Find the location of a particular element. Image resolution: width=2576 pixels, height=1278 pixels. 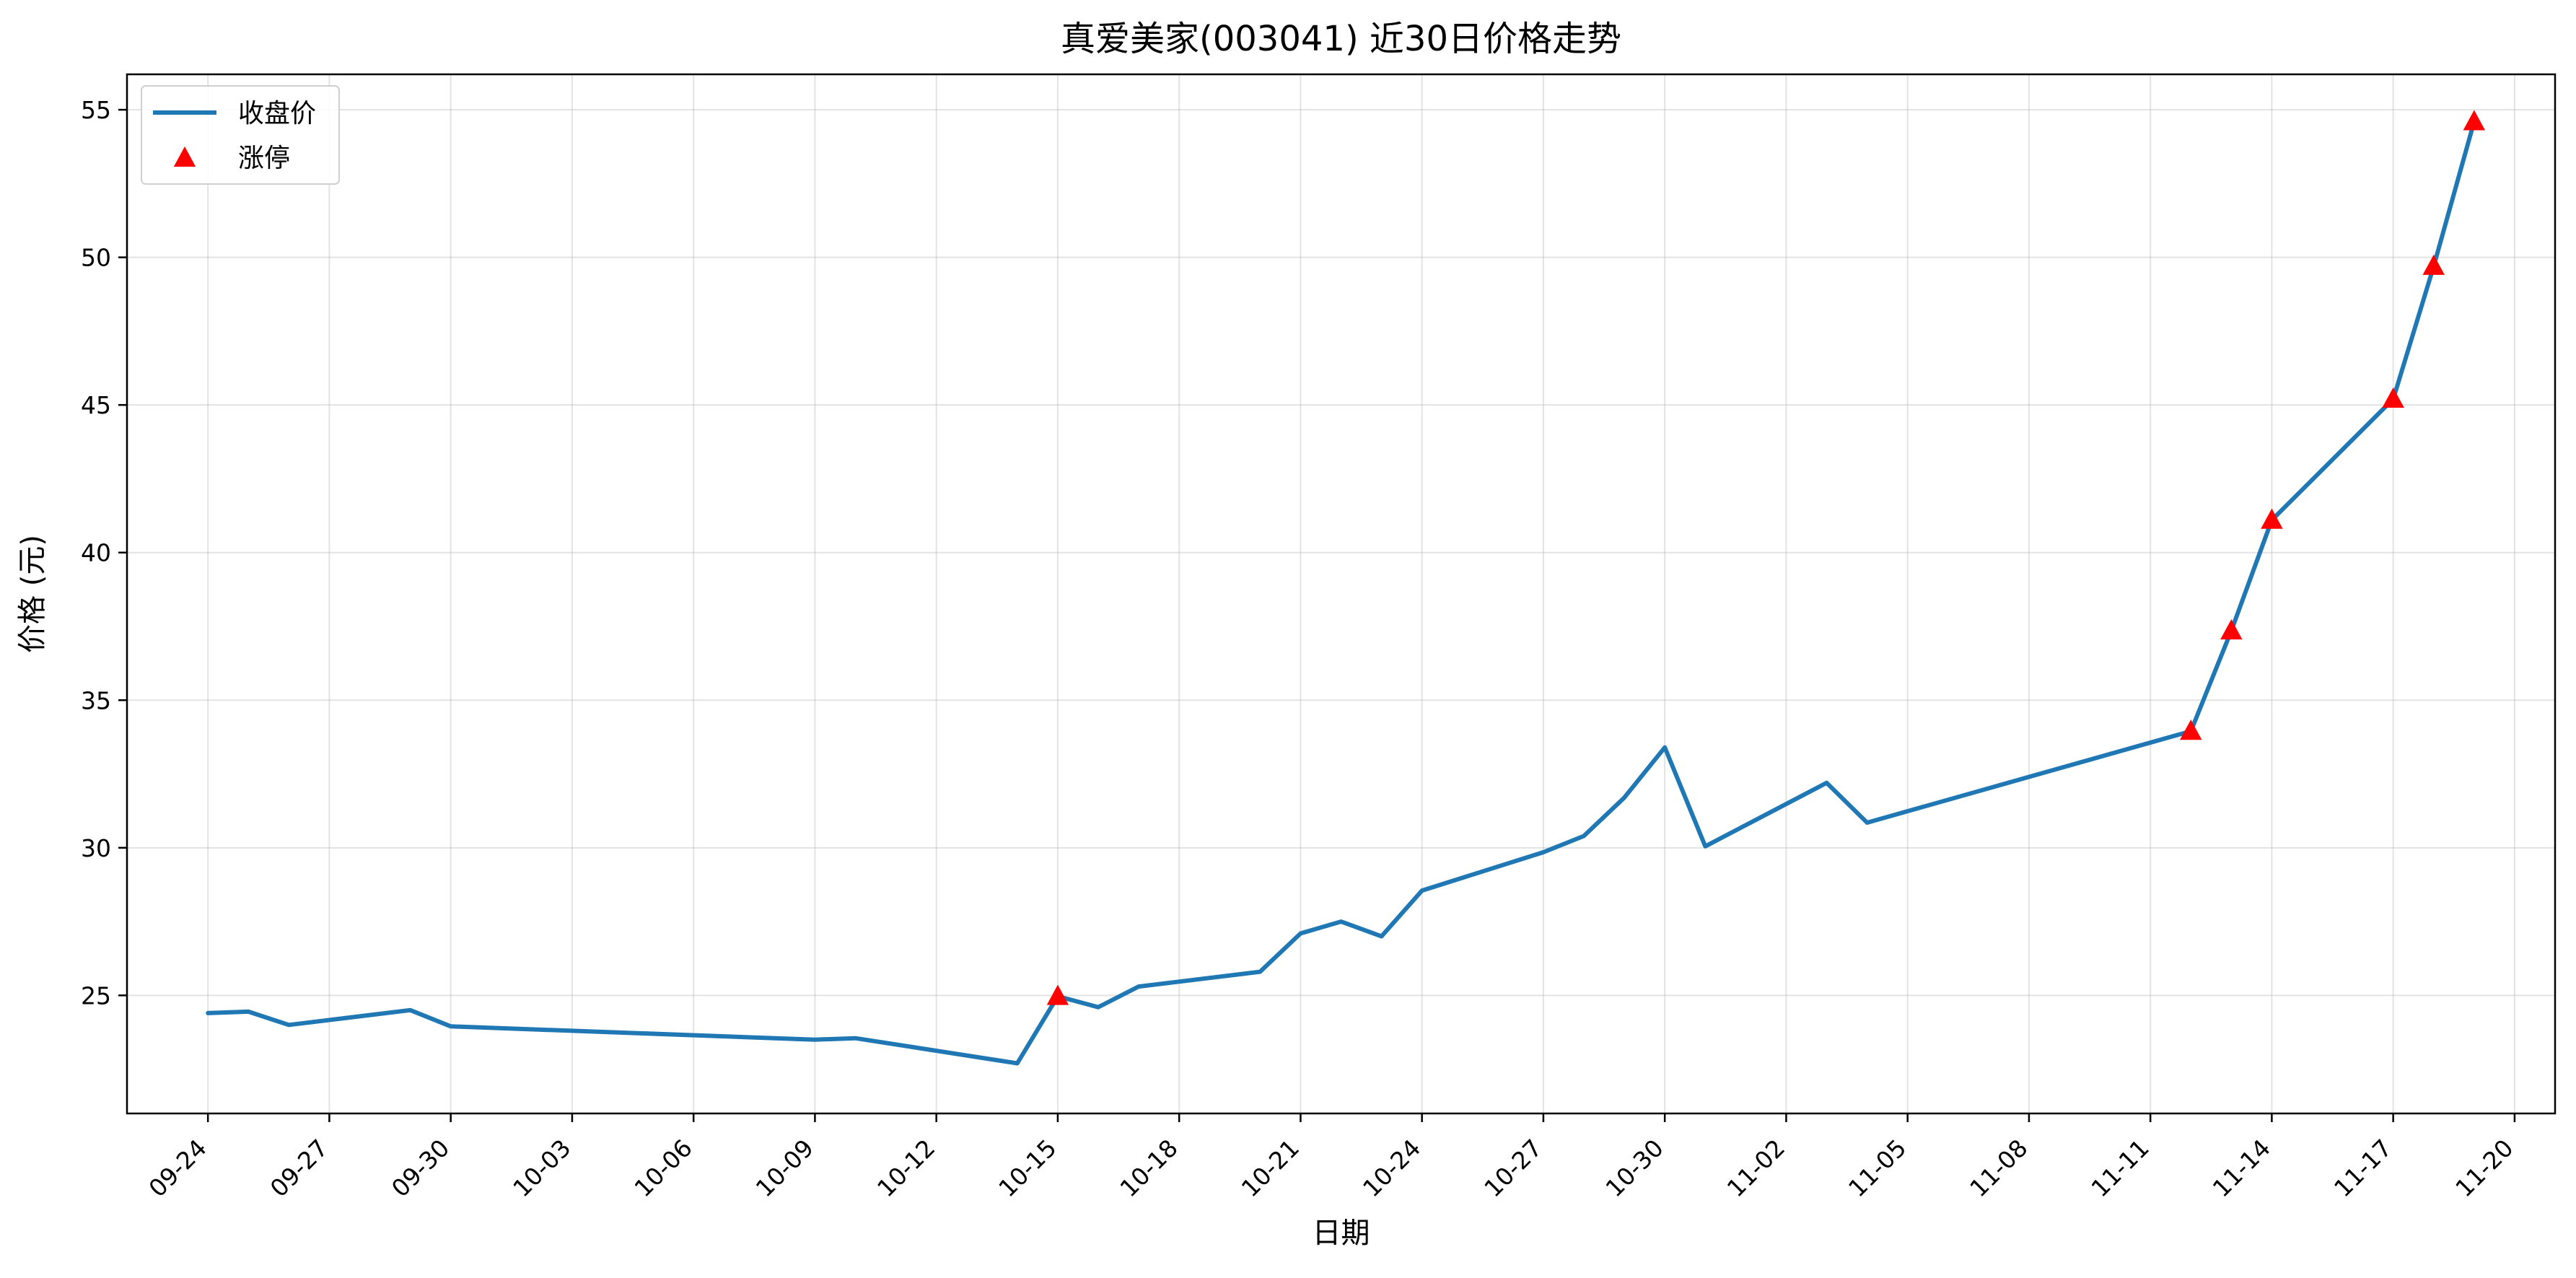

x-tick-label: 10-24 is located at coordinates (1391, 1168).